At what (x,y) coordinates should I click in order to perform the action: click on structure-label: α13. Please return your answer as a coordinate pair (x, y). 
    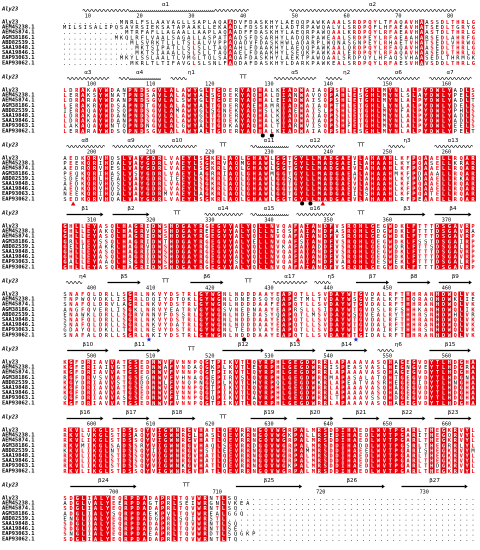
    Looking at the image, I should click on (453, 141).